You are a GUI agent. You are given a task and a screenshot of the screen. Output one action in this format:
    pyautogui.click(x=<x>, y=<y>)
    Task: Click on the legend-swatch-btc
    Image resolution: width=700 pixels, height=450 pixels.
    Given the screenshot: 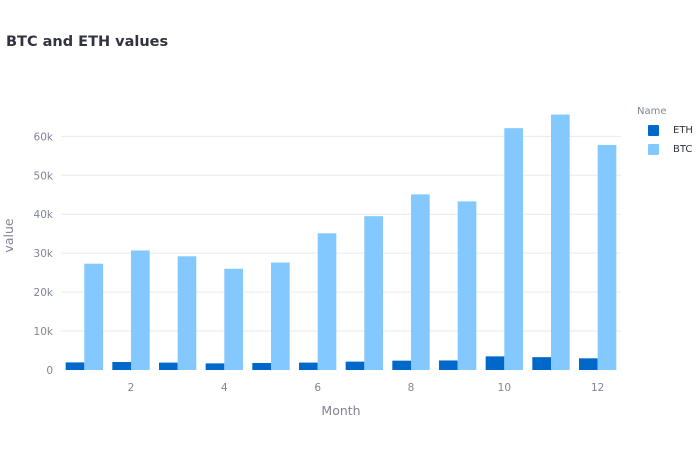 What is the action you would take?
    pyautogui.click(x=653, y=149)
    